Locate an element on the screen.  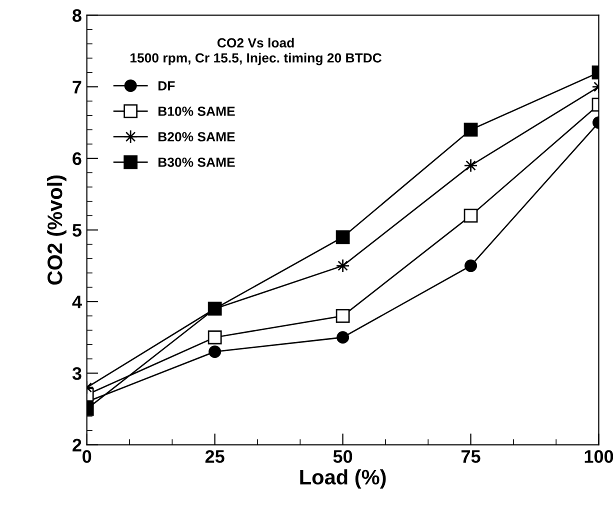
y-tick-label: 3 is located at coordinates (77, 373).